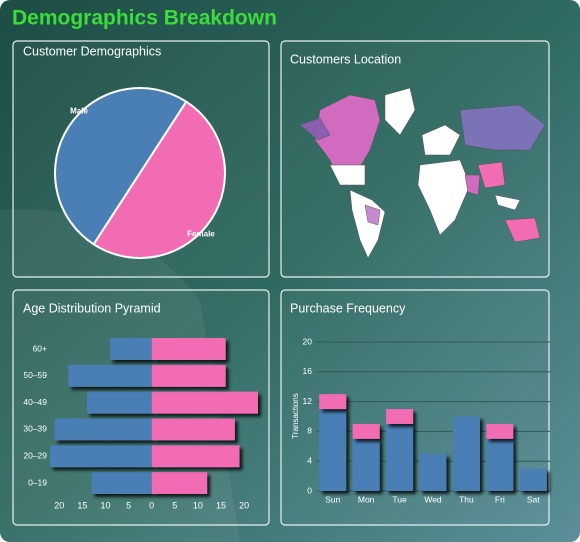 The height and width of the screenshot is (542, 580). Describe the element at coordinates (309, 490) in the screenshot. I see `y-tick-label: 0` at that location.